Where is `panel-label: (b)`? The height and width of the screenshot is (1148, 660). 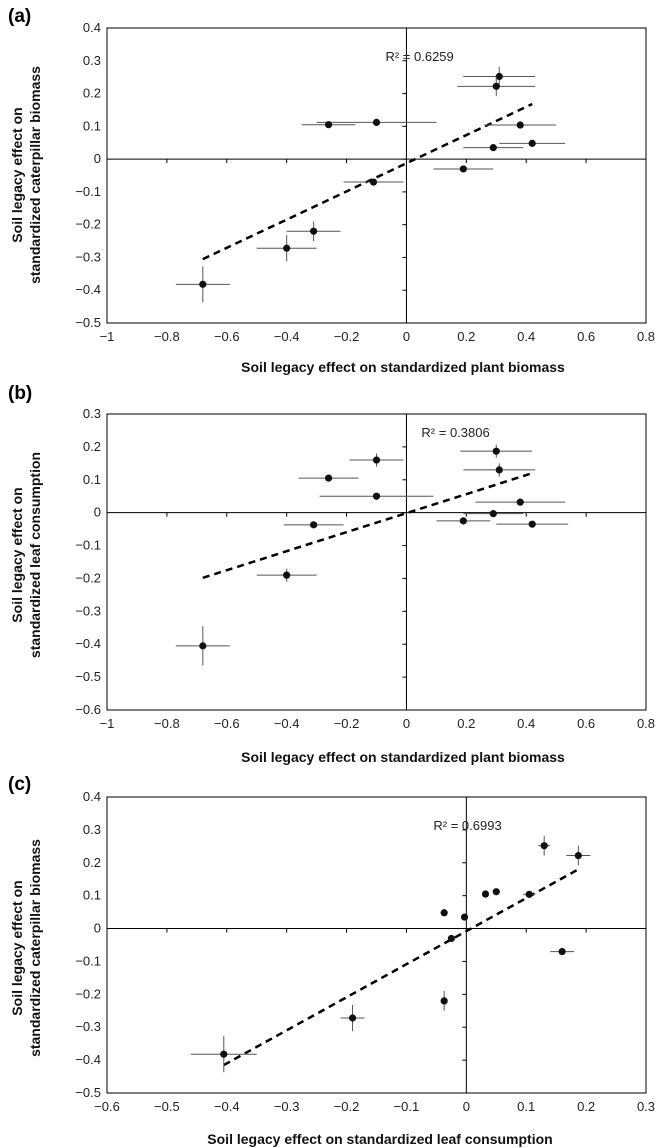 panel-label: (b) is located at coordinates (20, 393).